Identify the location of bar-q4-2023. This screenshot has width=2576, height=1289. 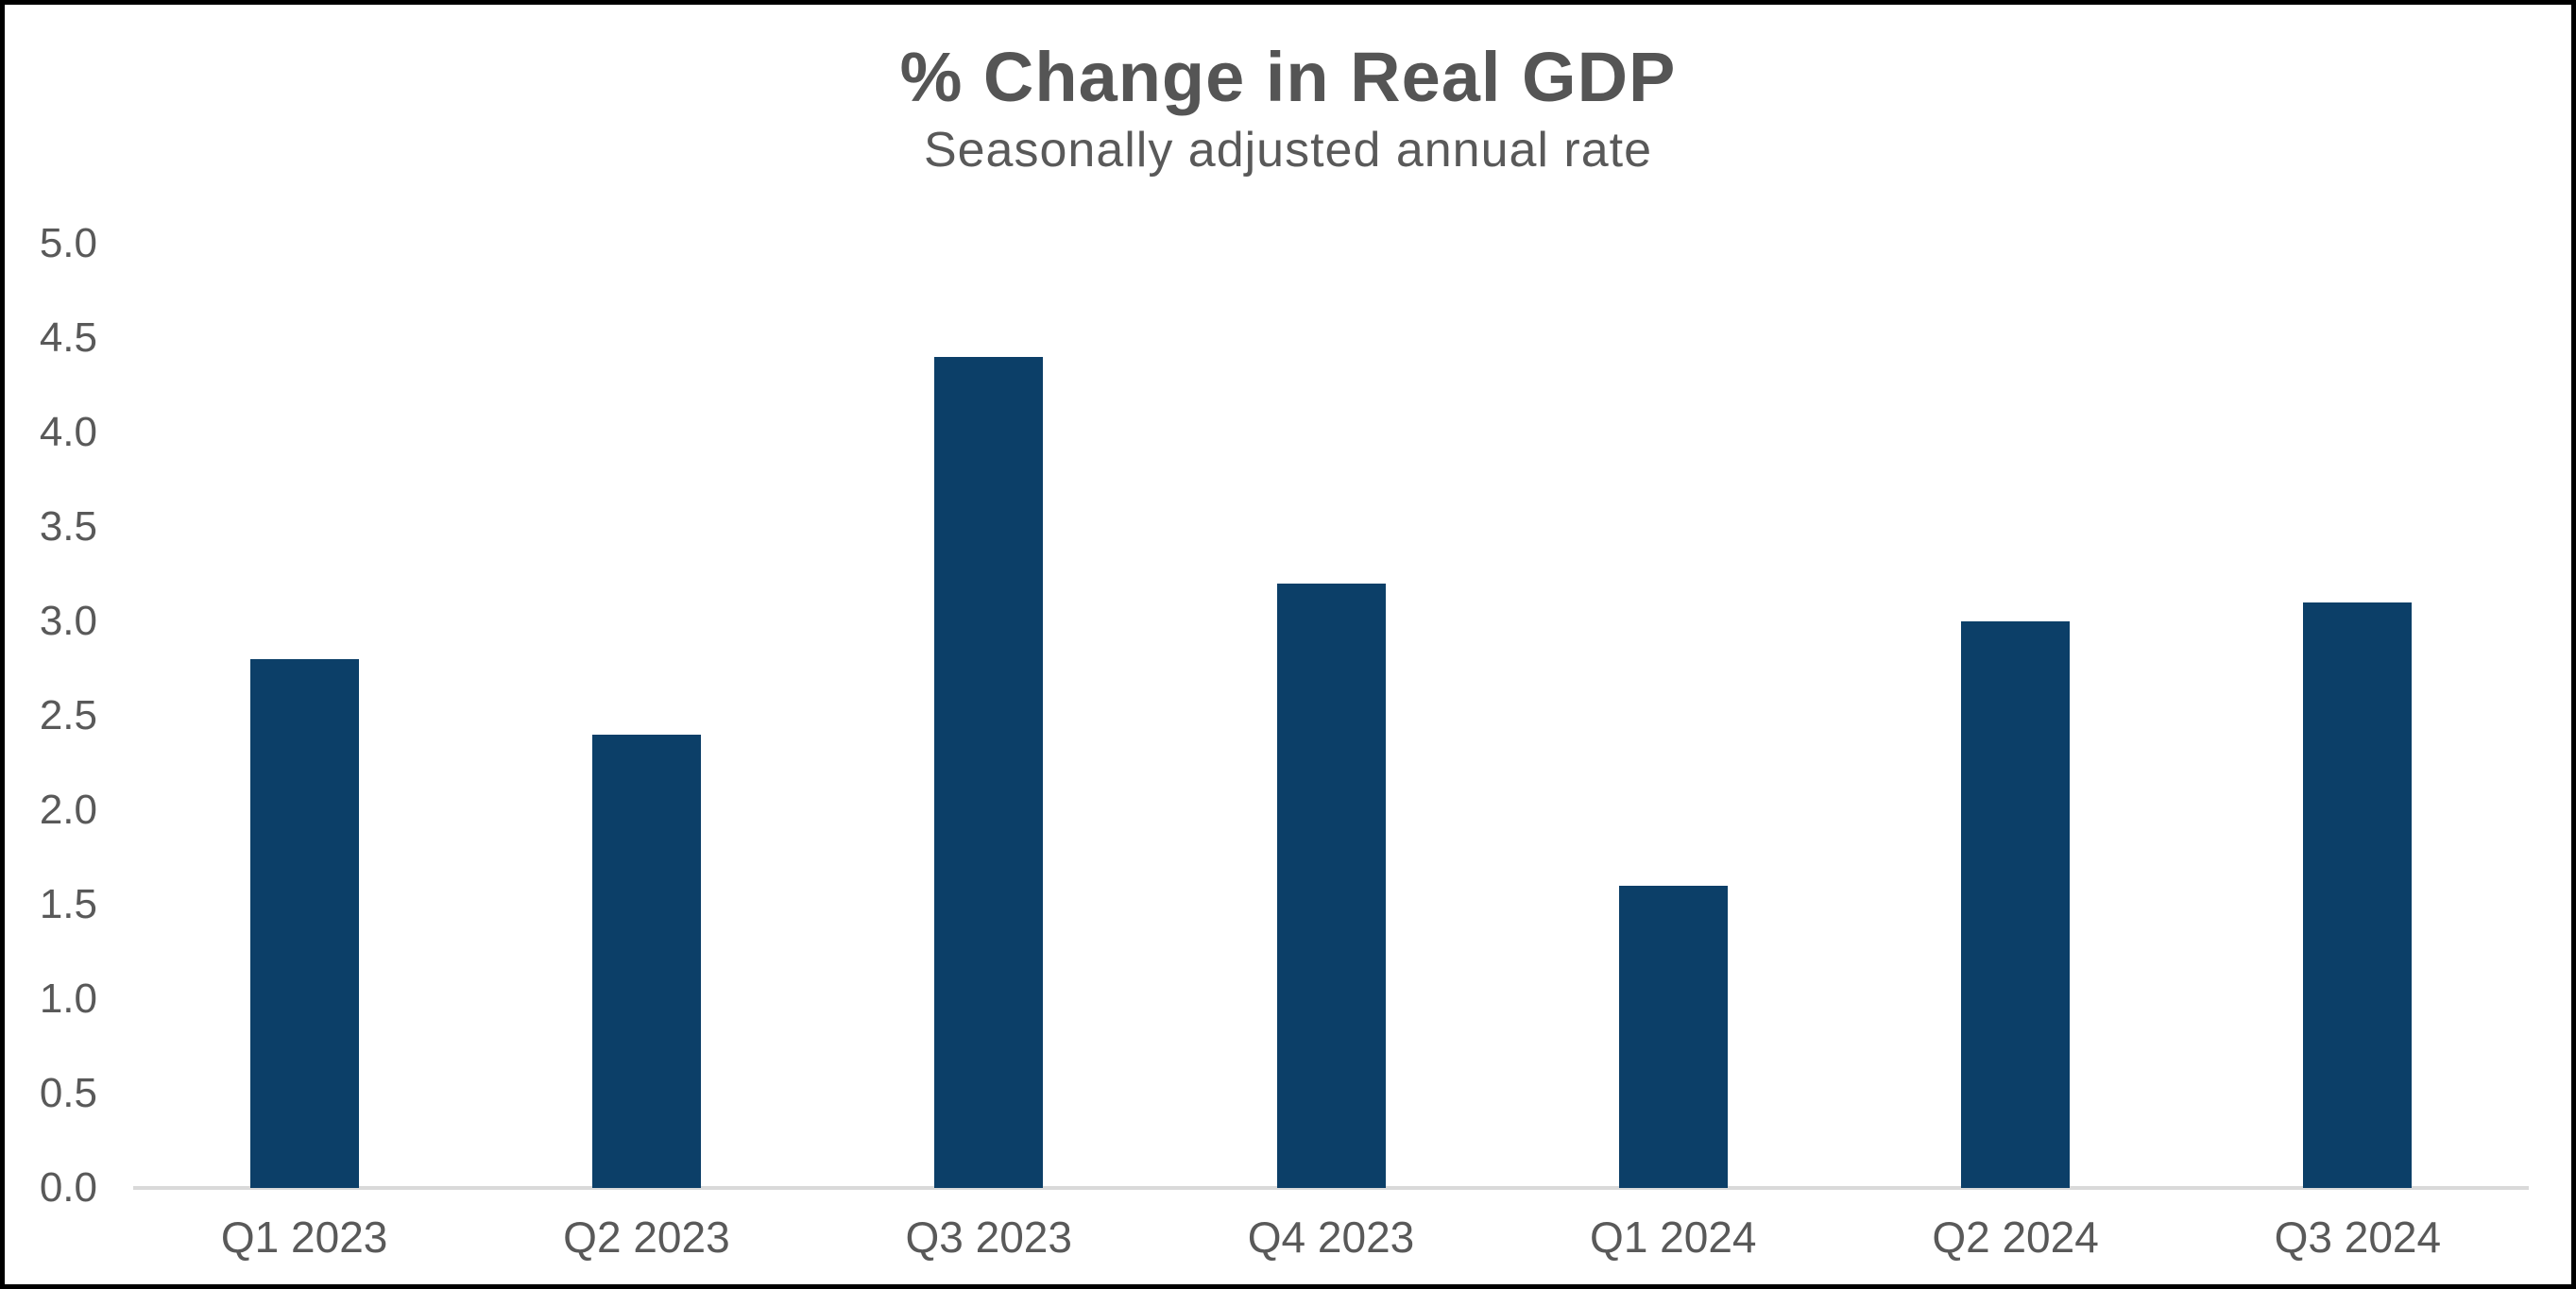
(1331, 886).